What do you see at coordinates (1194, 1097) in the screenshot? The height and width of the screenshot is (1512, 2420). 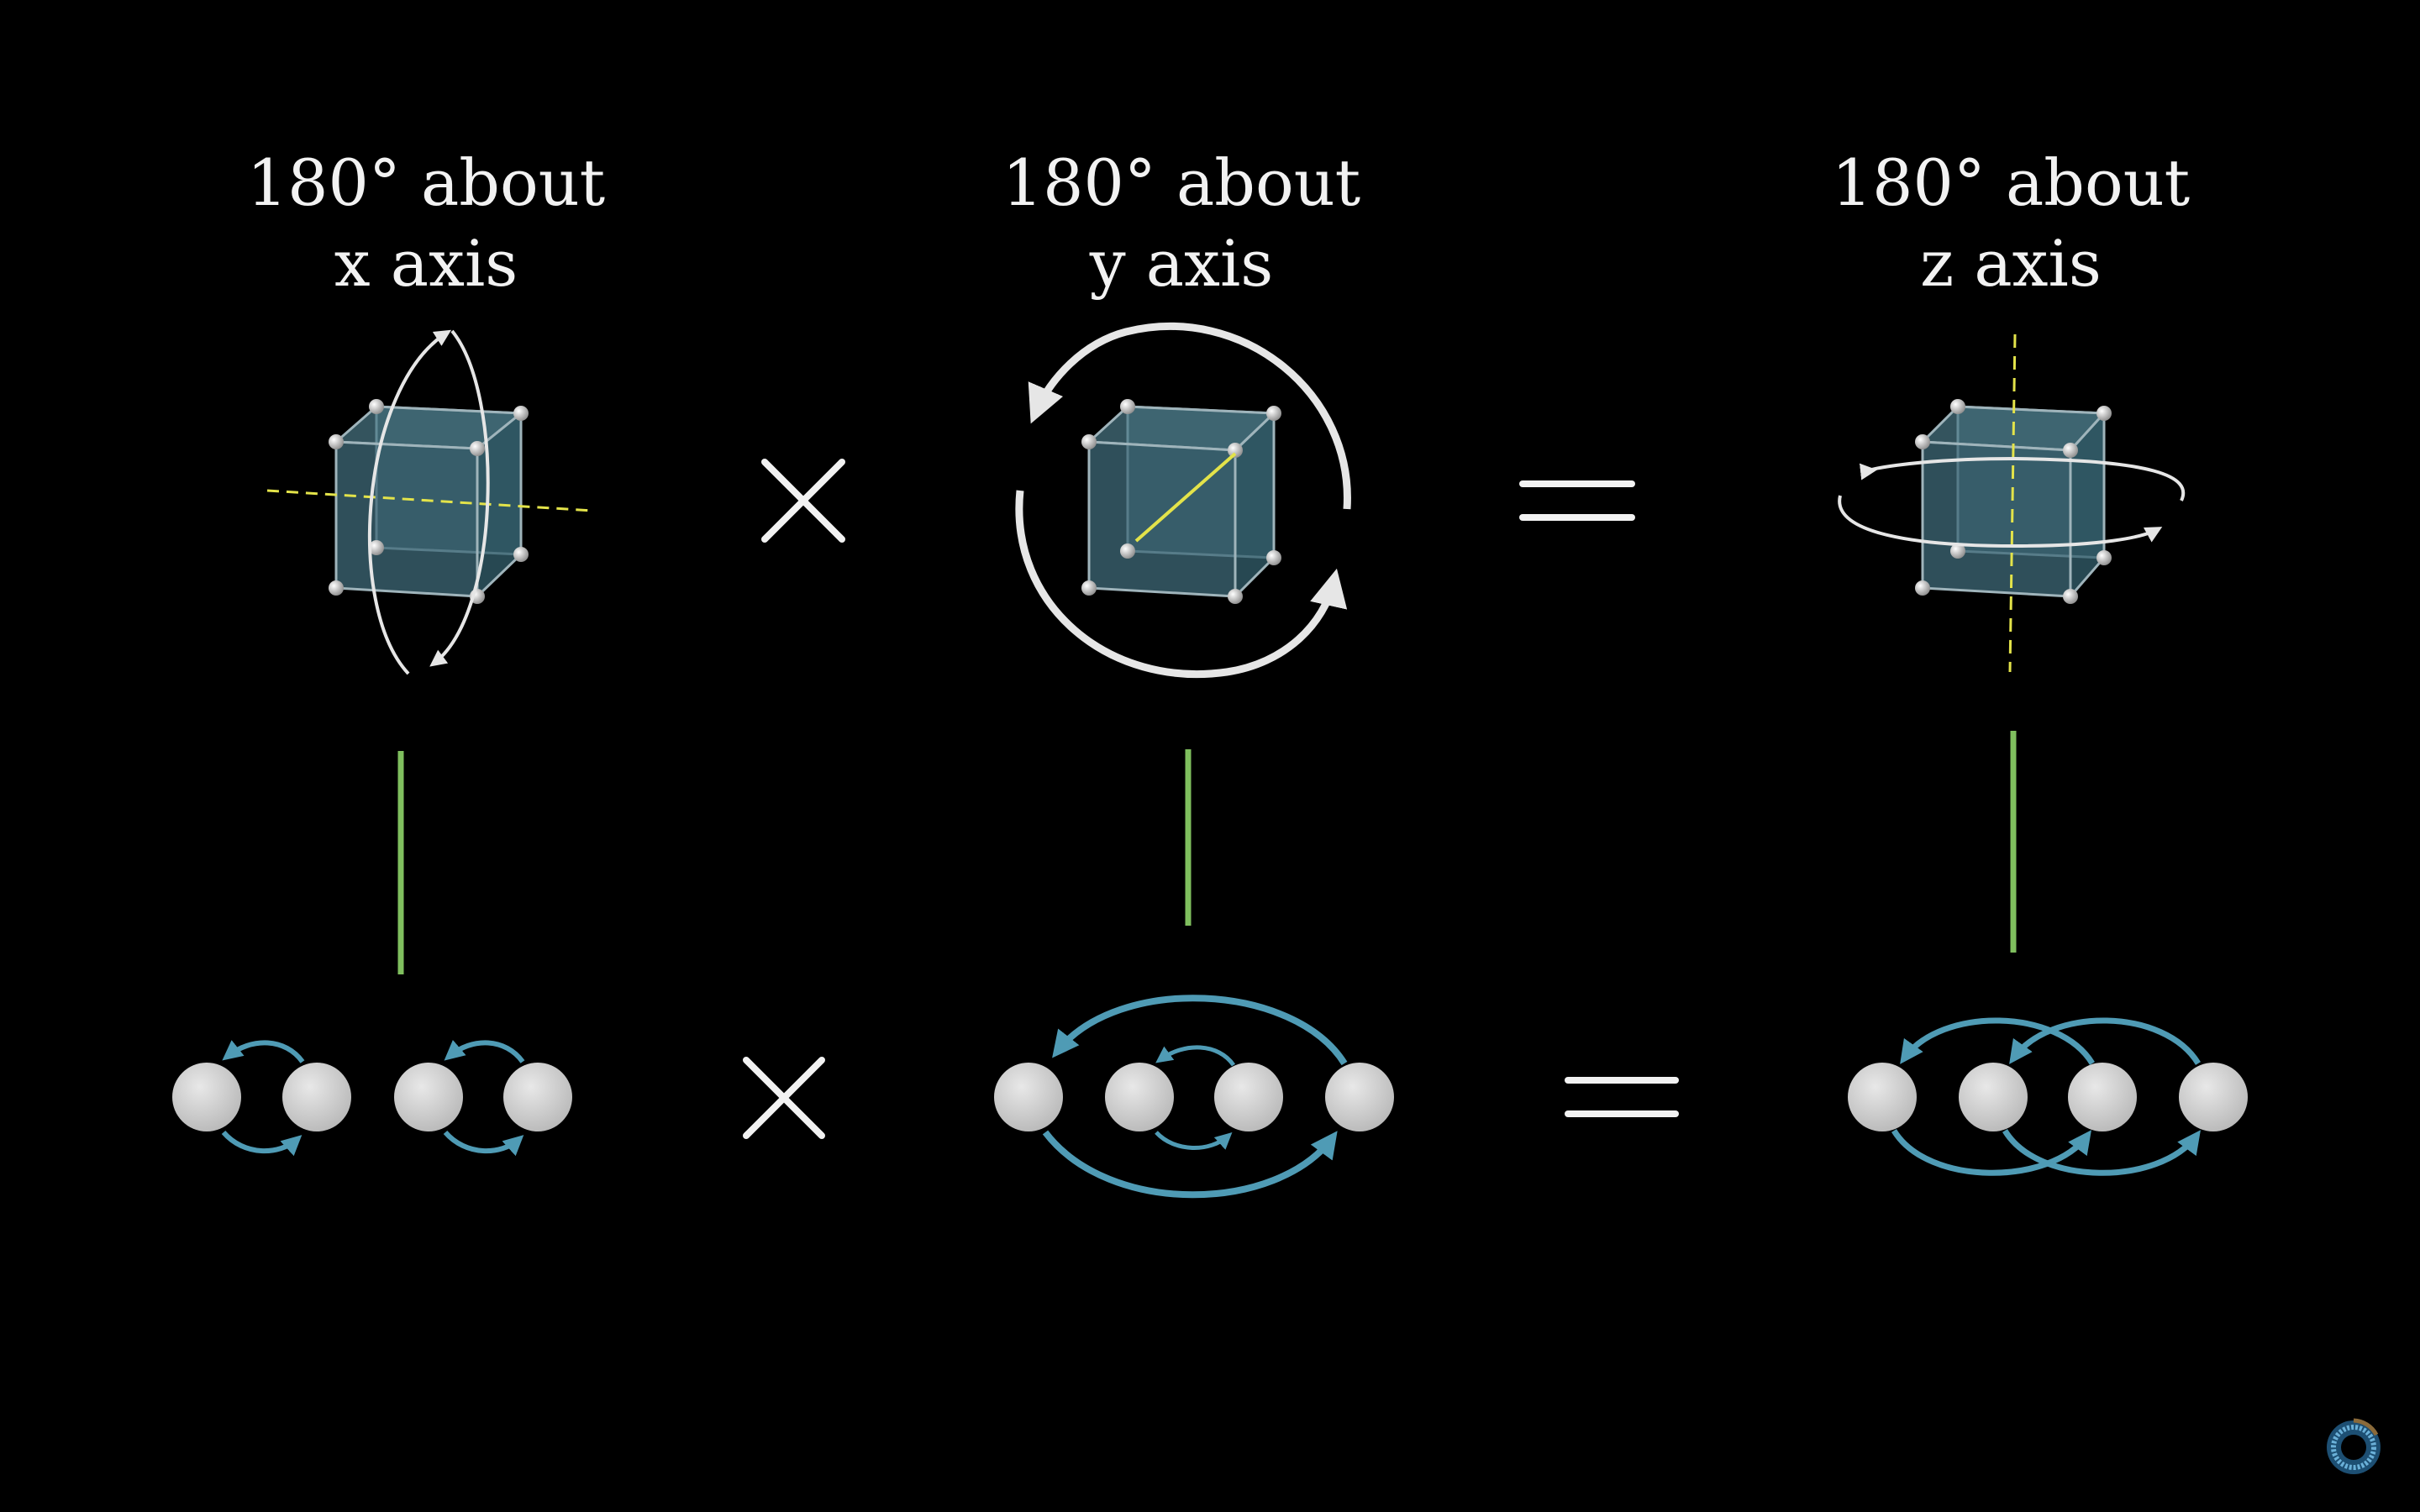 I see `permutation-y` at bounding box center [1194, 1097].